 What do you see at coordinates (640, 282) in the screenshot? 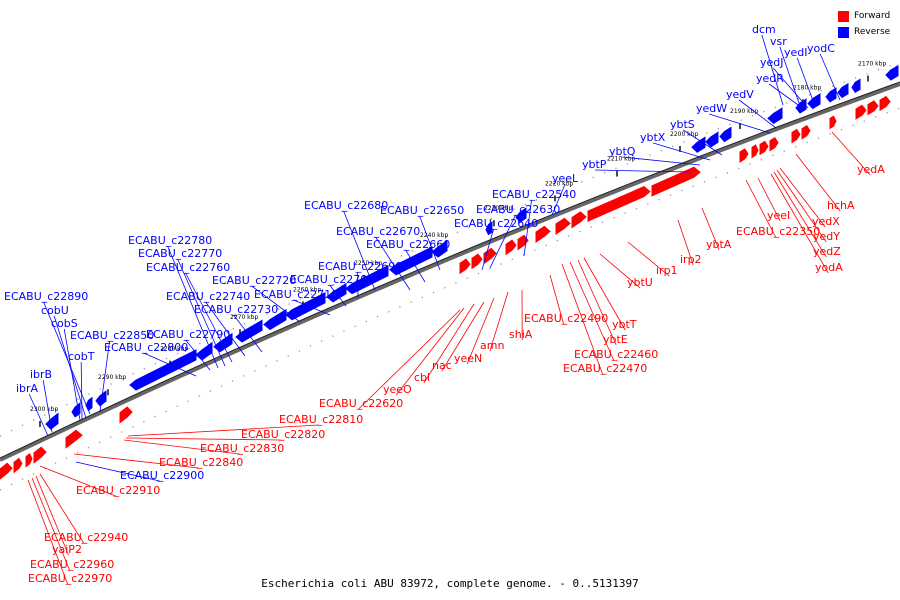
I see `gene-label: ybtU` at bounding box center [640, 282].